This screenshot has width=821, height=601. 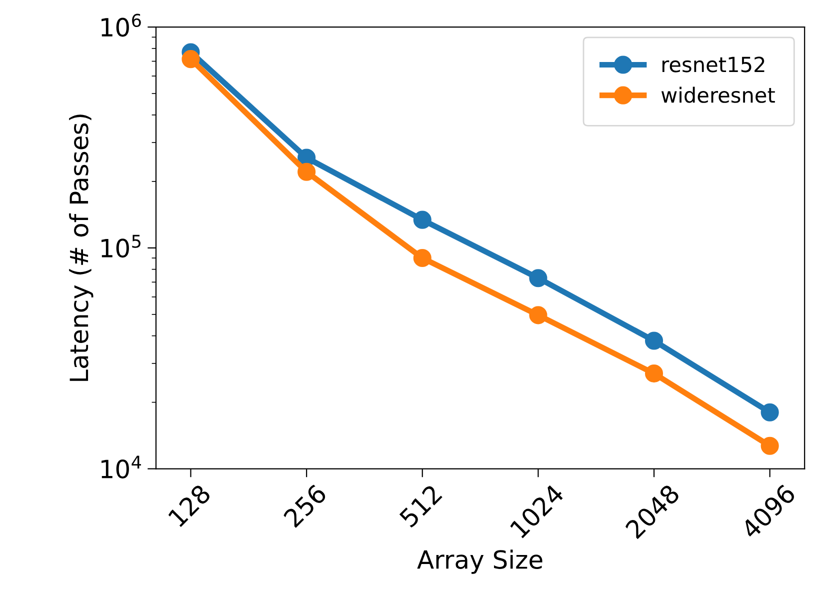 What do you see at coordinates (121, 467) in the screenshot?
I see `y-tick-label: 10$^{4}$` at bounding box center [121, 467].